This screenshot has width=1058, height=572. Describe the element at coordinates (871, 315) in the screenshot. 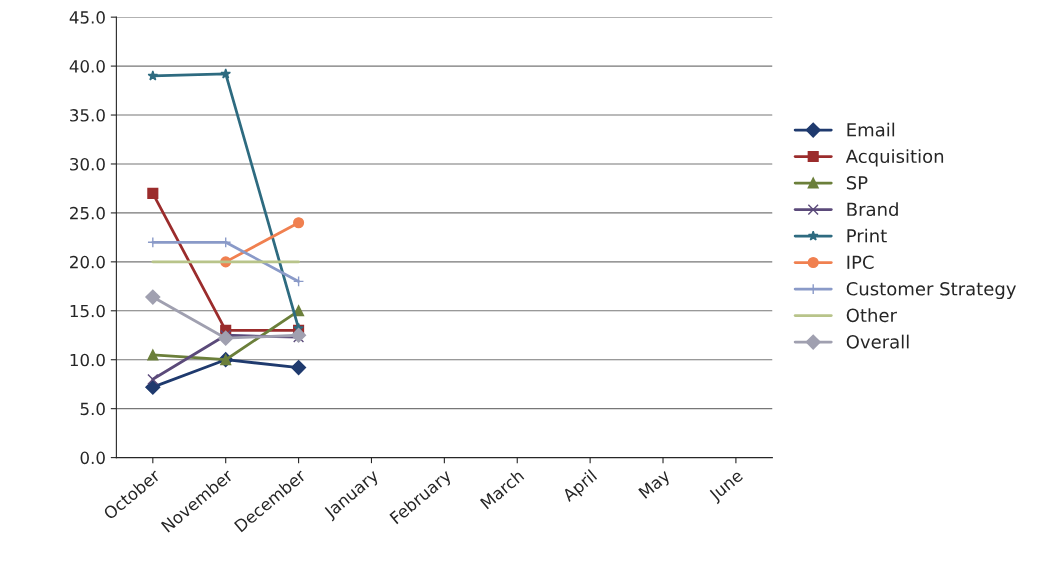

I see `legend-label: Other` at that location.